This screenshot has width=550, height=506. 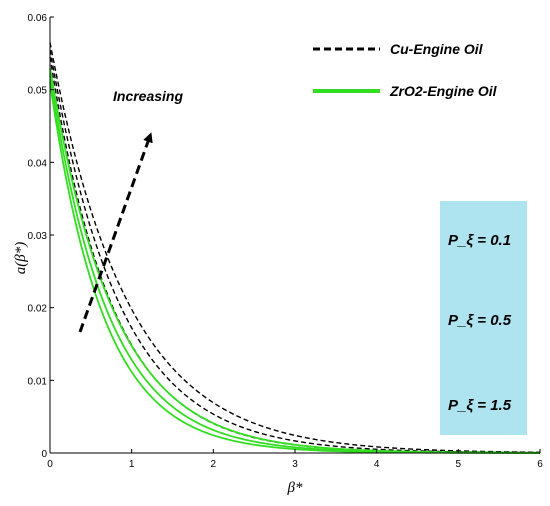 I want to click on increasing-label: Increasing, so click(x=148, y=96).